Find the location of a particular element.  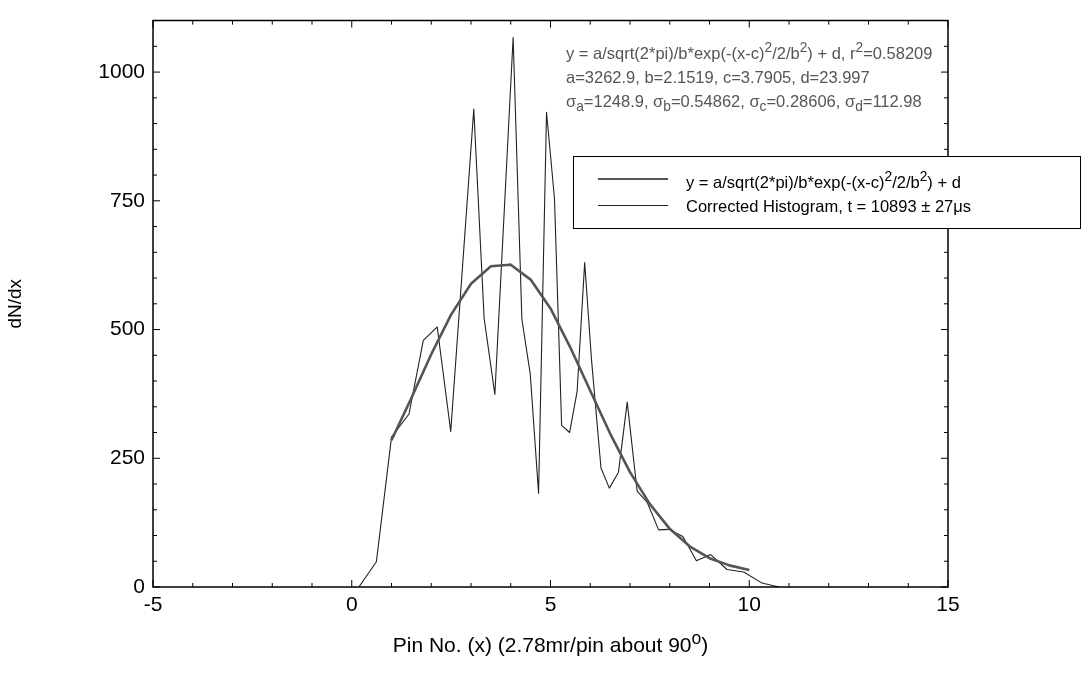

x-tick-label: -5 is located at coordinates (153, 604).